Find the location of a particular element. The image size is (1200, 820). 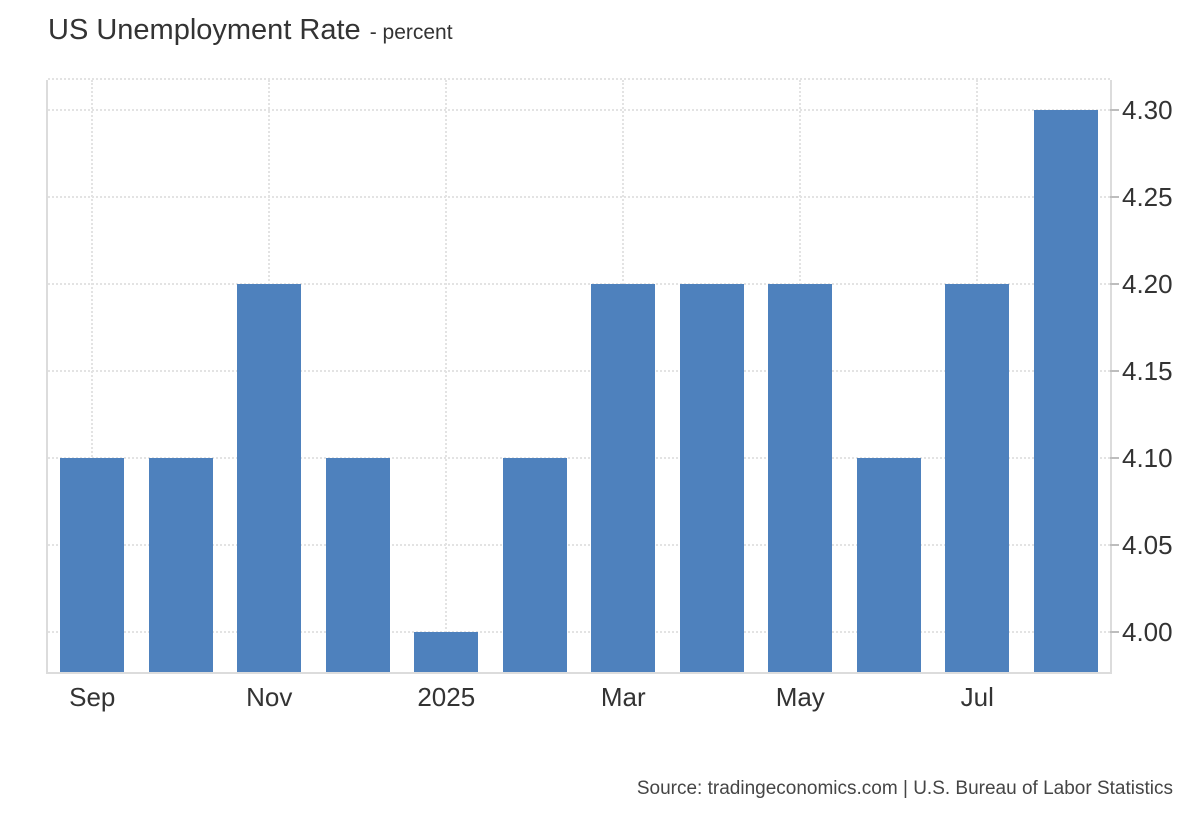

chart-title: US Unemployment Rate is located at coordinates (204, 30).